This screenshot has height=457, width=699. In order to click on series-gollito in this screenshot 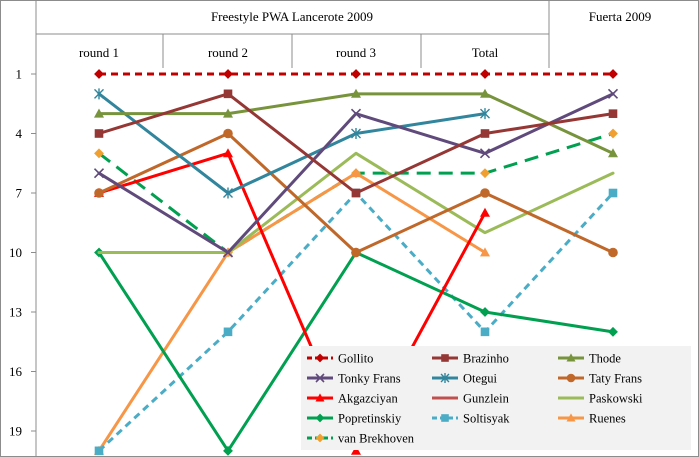, I will do `click(356, 74)`.